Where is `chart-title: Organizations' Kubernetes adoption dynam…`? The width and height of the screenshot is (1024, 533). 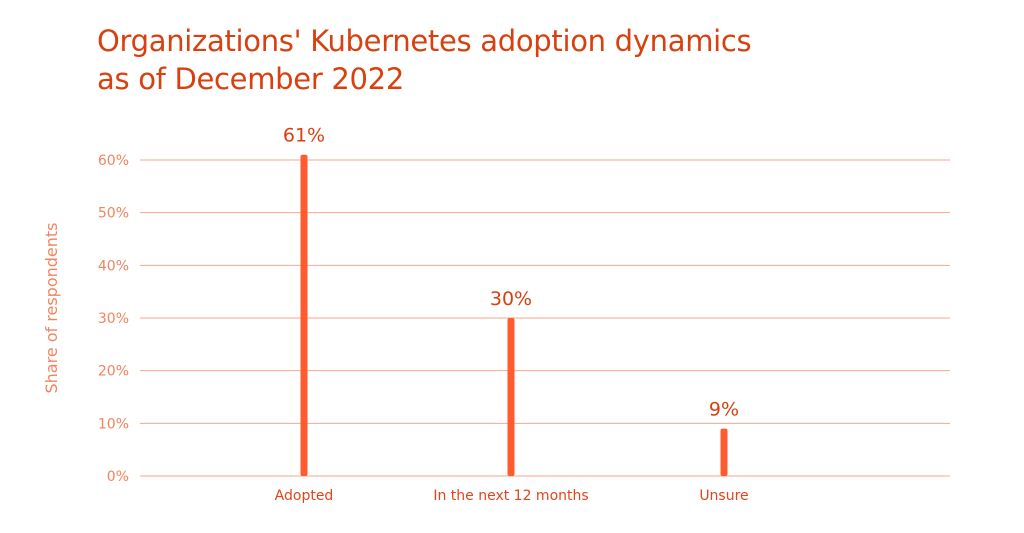
chart-title: Organizations' Kubernetes adoption dynam… is located at coordinates (477, 60).